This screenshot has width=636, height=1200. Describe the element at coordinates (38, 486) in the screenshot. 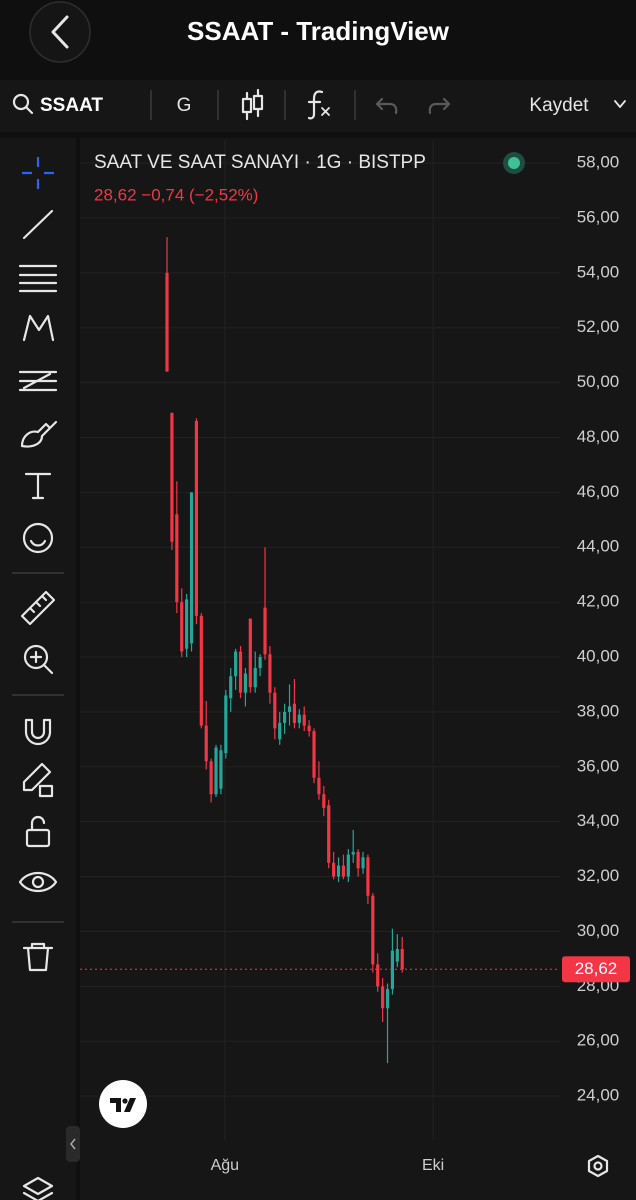

I see `text-tool` at that location.